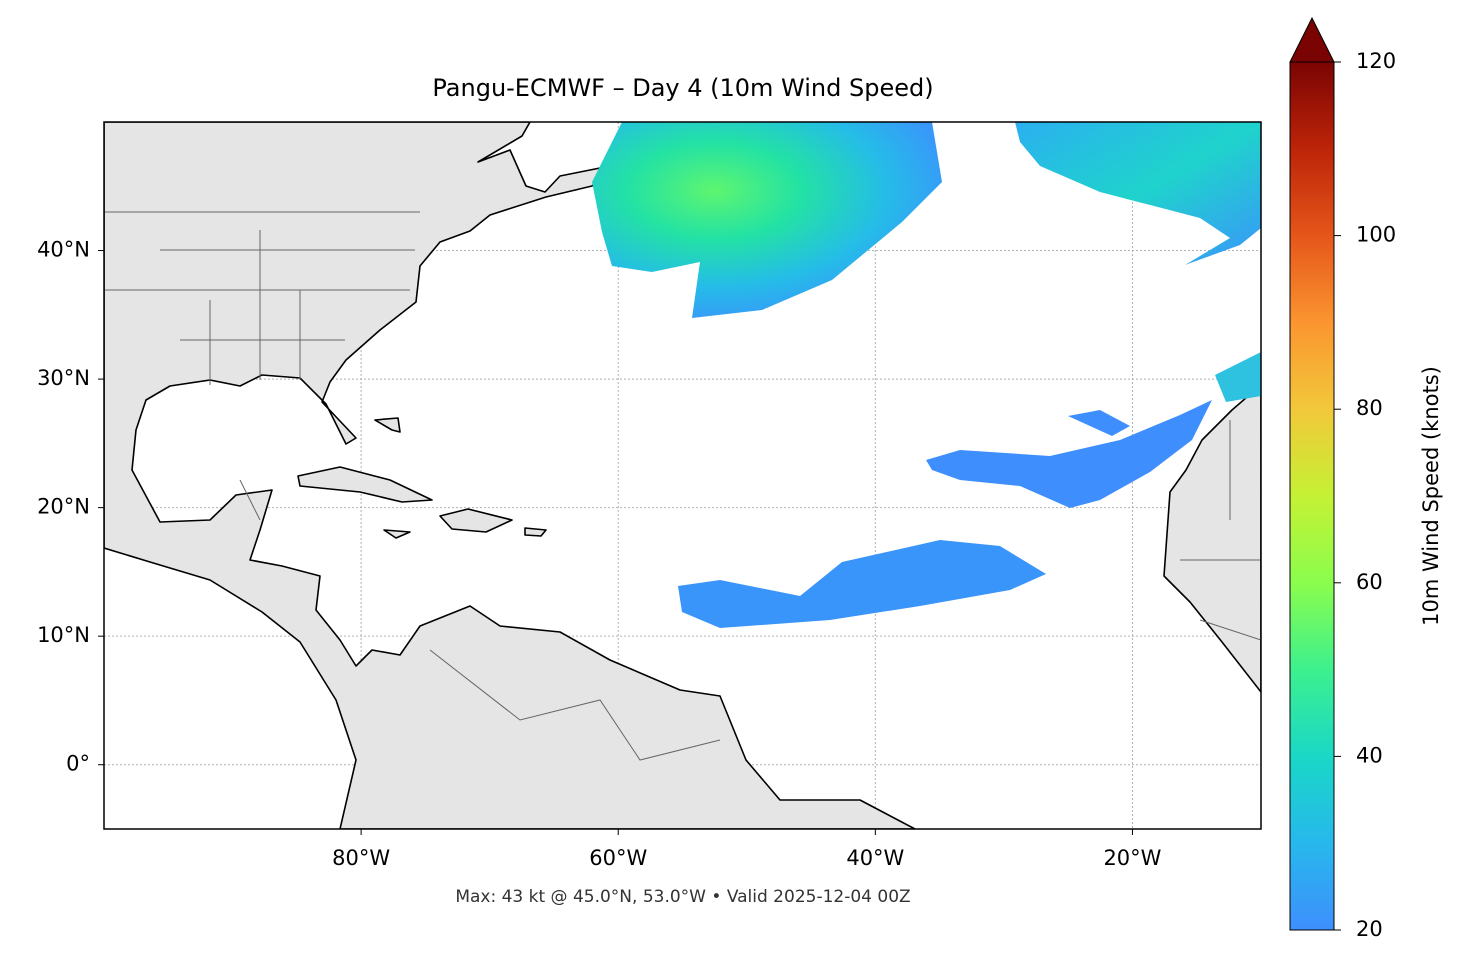 The width and height of the screenshot is (1466, 973). What do you see at coordinates (63, 507) in the screenshot?
I see `y-tick-label: 20°N` at bounding box center [63, 507].